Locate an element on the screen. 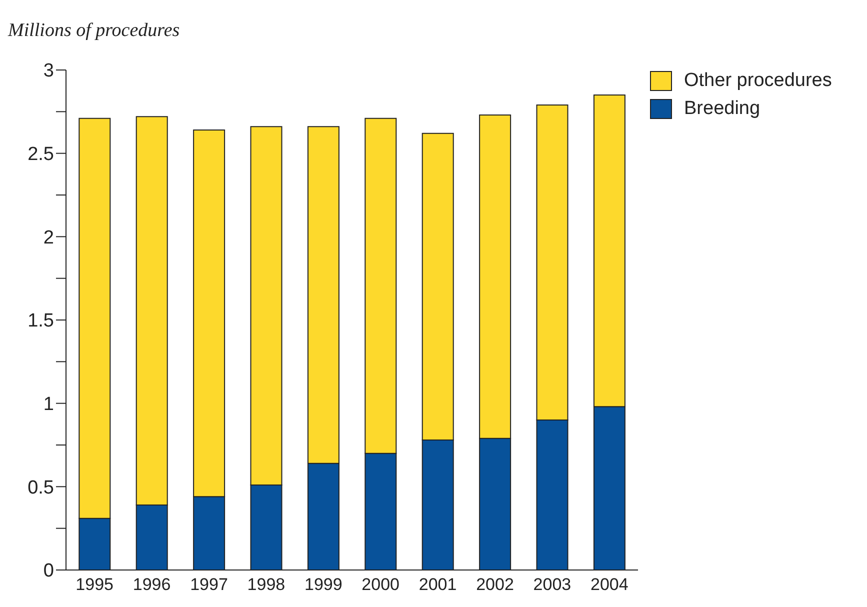 The height and width of the screenshot is (607, 867). x-tick-label: 2000 is located at coordinates (381, 584).